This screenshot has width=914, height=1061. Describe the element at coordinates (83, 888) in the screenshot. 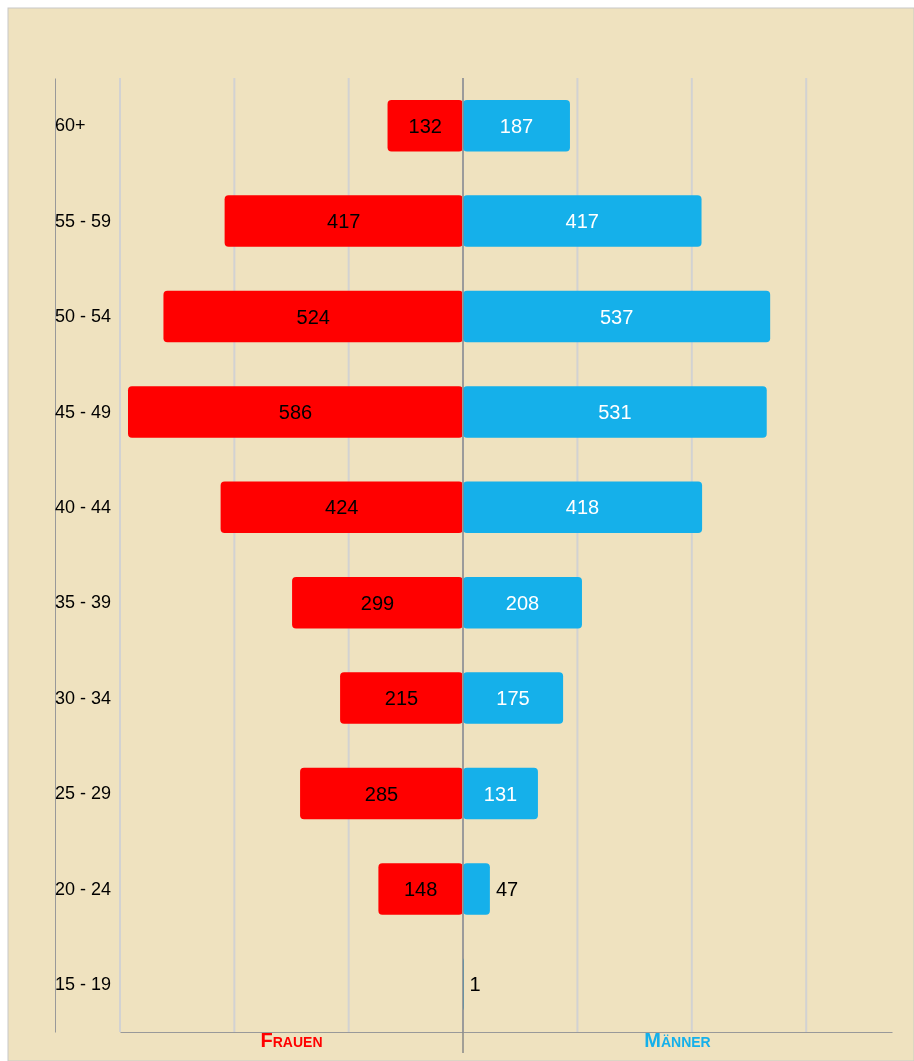

I see `y-tick-label: 20 - 24` at that location.